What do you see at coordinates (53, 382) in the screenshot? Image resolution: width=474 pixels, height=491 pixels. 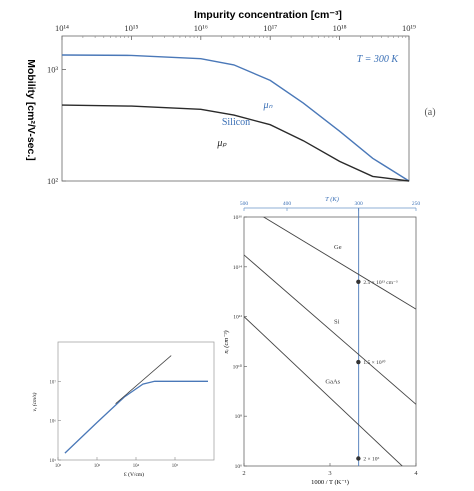 I see `y-tick-label: 10⁷` at bounding box center [53, 382].